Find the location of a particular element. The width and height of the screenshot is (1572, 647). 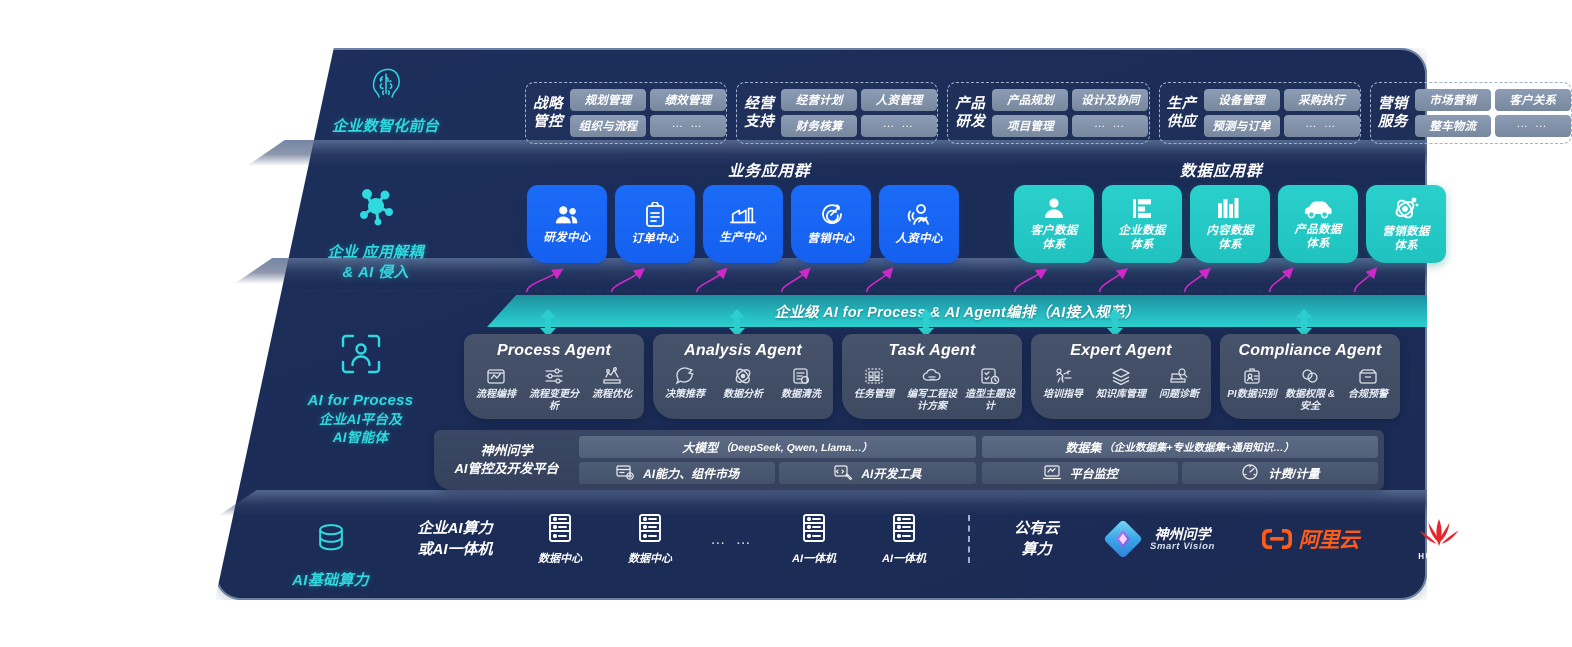

database-icon is located at coordinates (330, 540).